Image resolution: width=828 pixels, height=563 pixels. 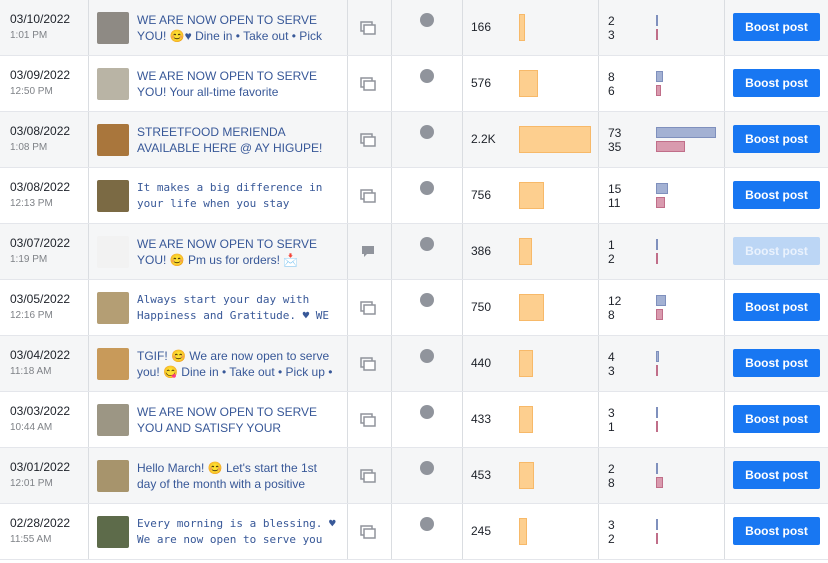 I want to click on engagement-value: 4, so click(x=611, y=357).